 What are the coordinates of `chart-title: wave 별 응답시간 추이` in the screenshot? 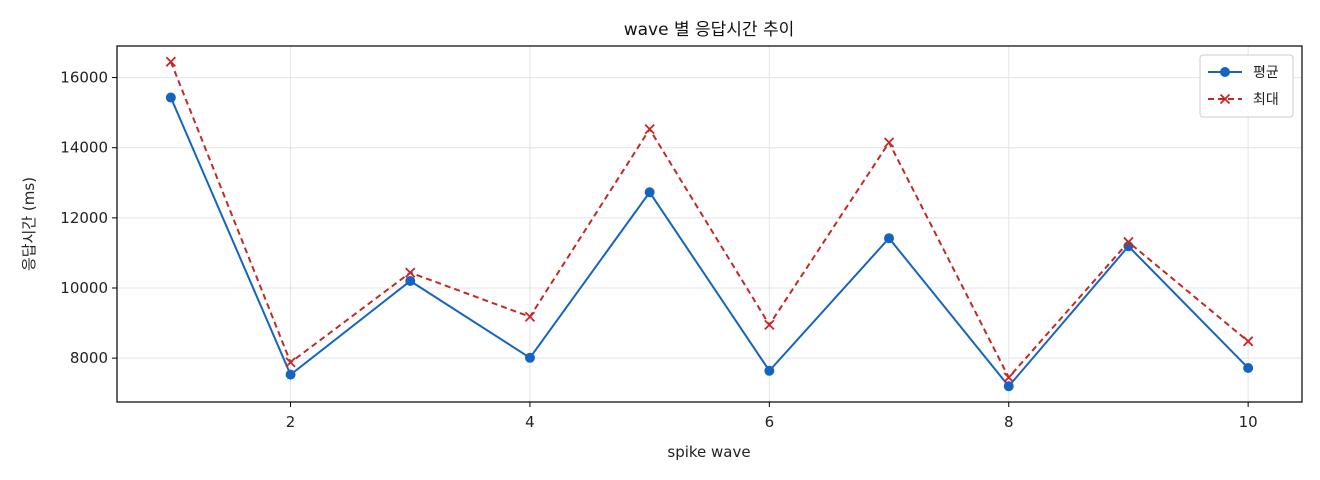 It's located at (709, 30).